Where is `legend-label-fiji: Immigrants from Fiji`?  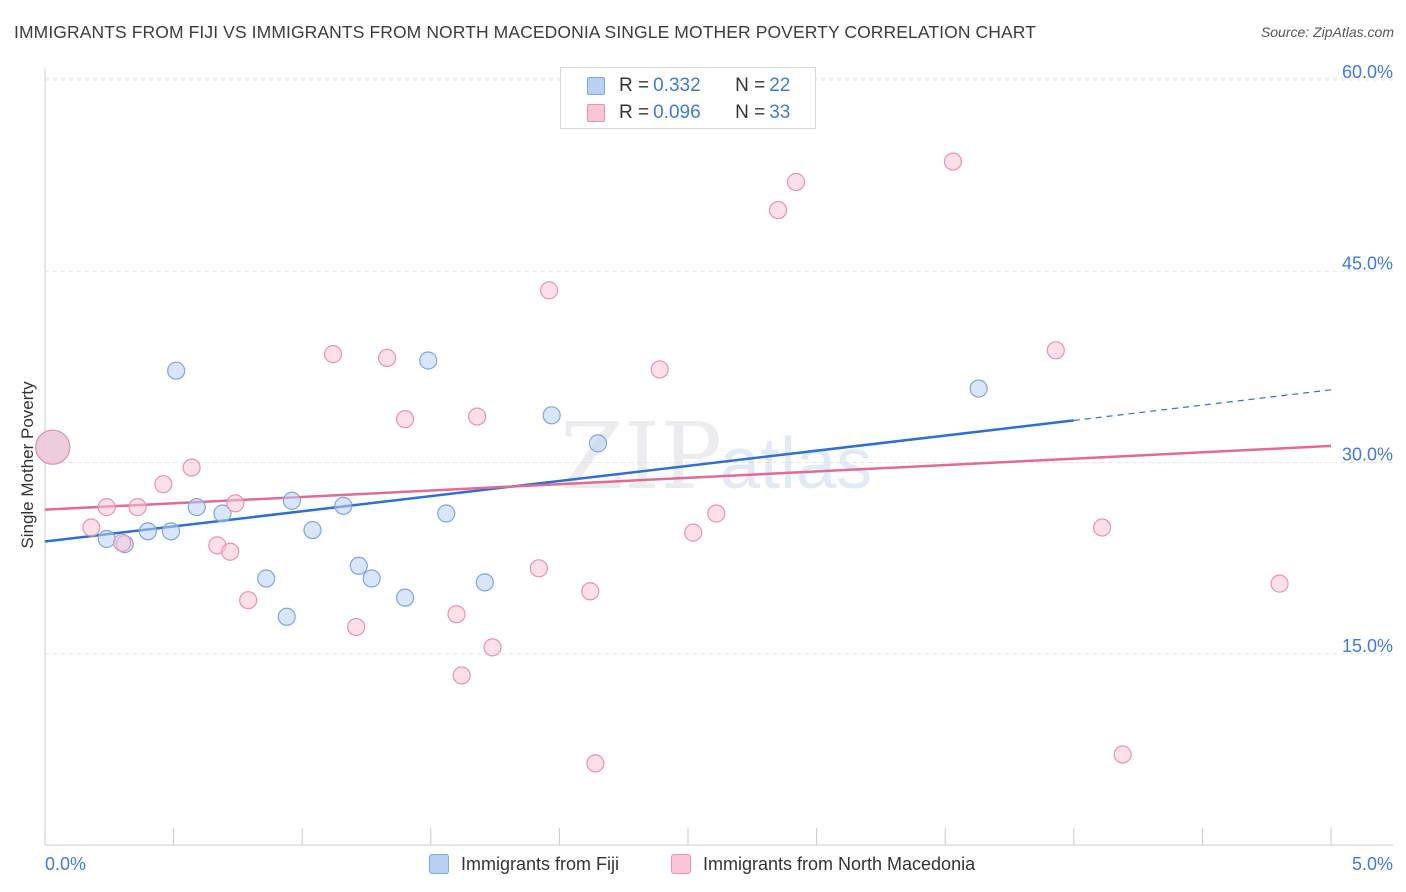
legend-label-fiji: Immigrants from Fiji is located at coordinates (540, 863).